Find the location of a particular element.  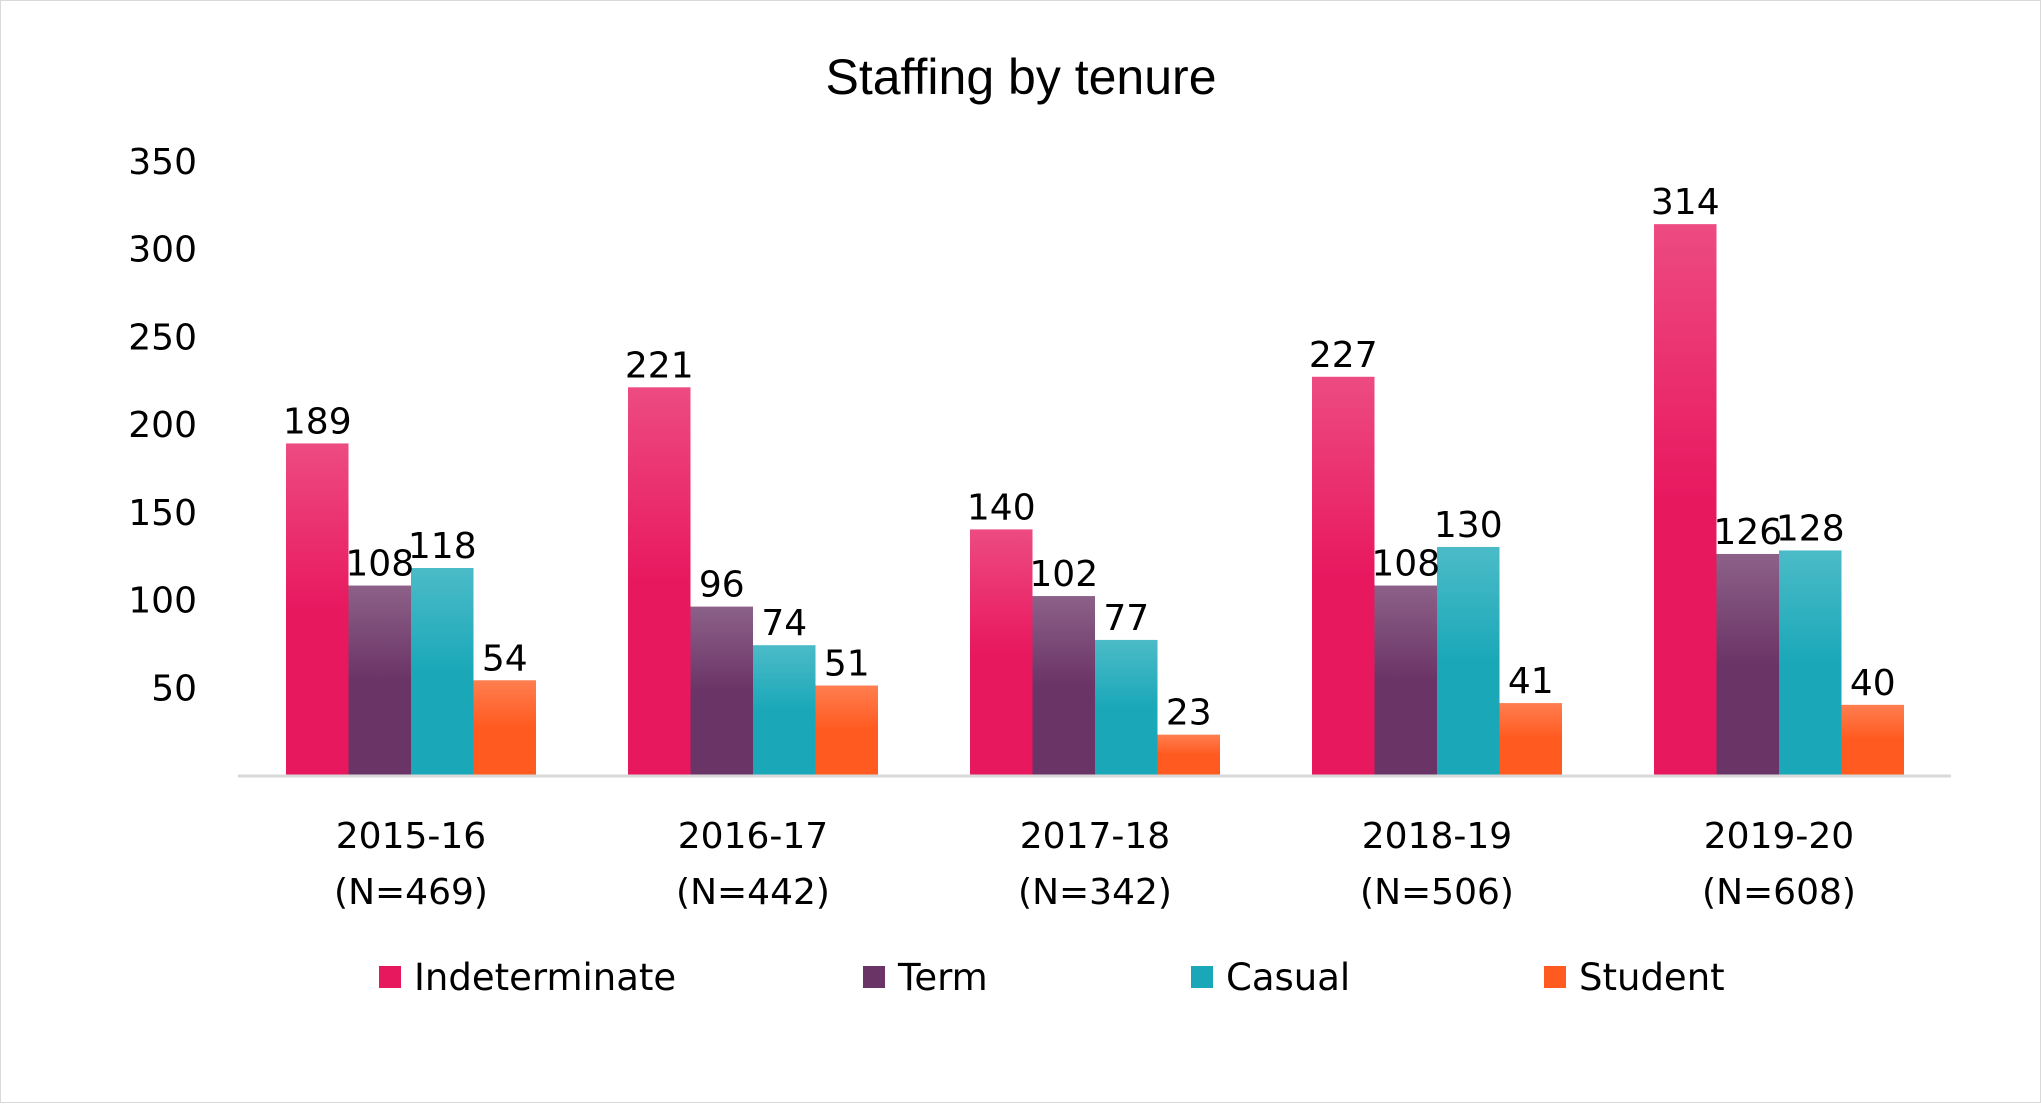

data-label-indeterminate-2016-17: 221 is located at coordinates (659, 365).